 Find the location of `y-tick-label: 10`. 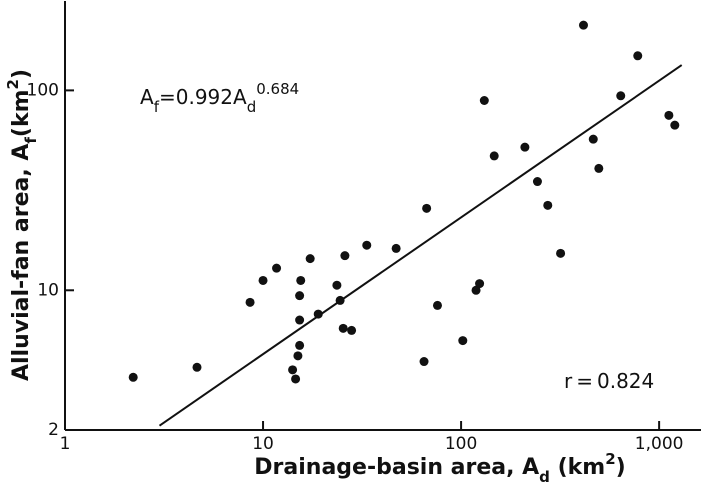

y-tick-label: 10 is located at coordinates (48, 290).